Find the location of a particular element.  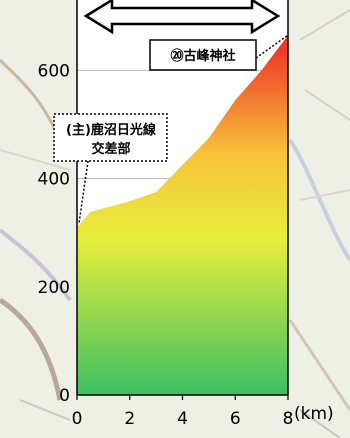

end-annotation-box is located at coordinates (203, 55).